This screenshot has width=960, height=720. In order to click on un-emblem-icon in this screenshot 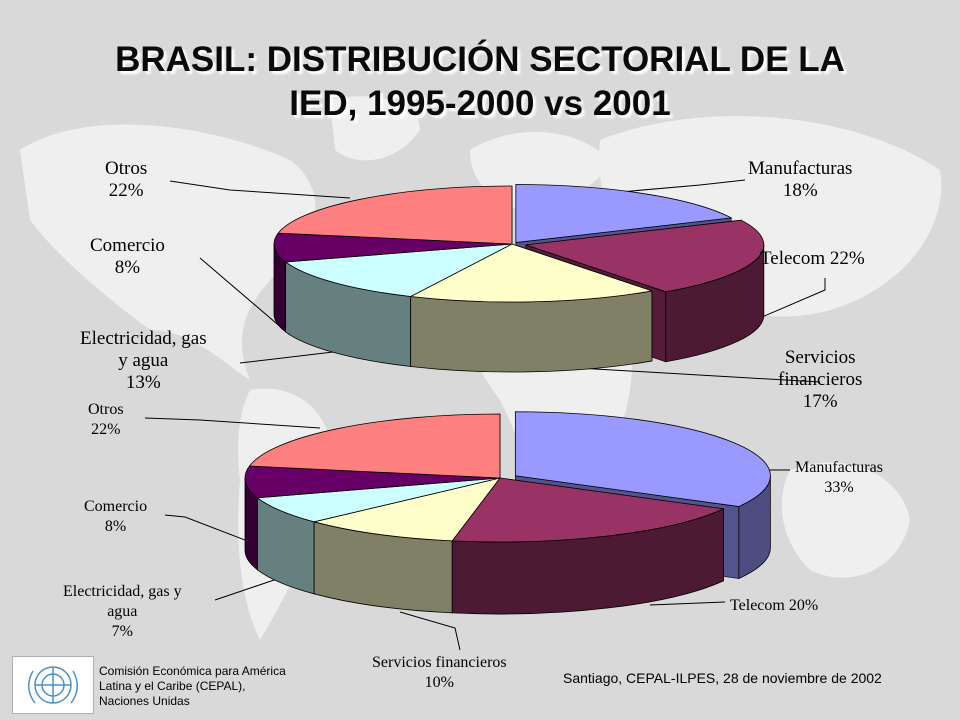, I will do `click(53, 685)`.